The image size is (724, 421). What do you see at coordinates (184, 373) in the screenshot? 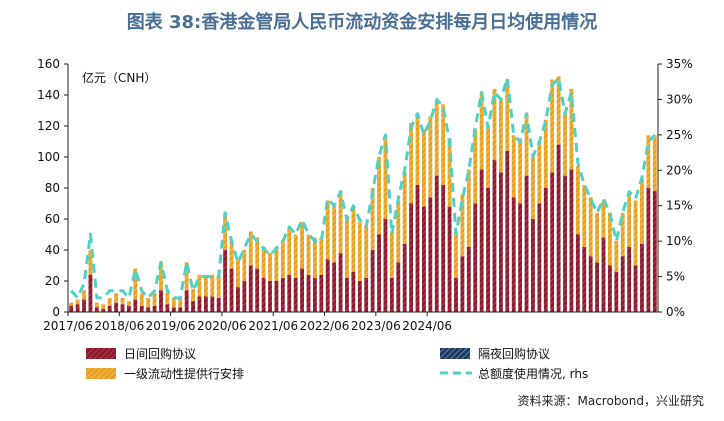
I see `legend-label-term: 一级流动性提供行安排` at bounding box center [184, 373].